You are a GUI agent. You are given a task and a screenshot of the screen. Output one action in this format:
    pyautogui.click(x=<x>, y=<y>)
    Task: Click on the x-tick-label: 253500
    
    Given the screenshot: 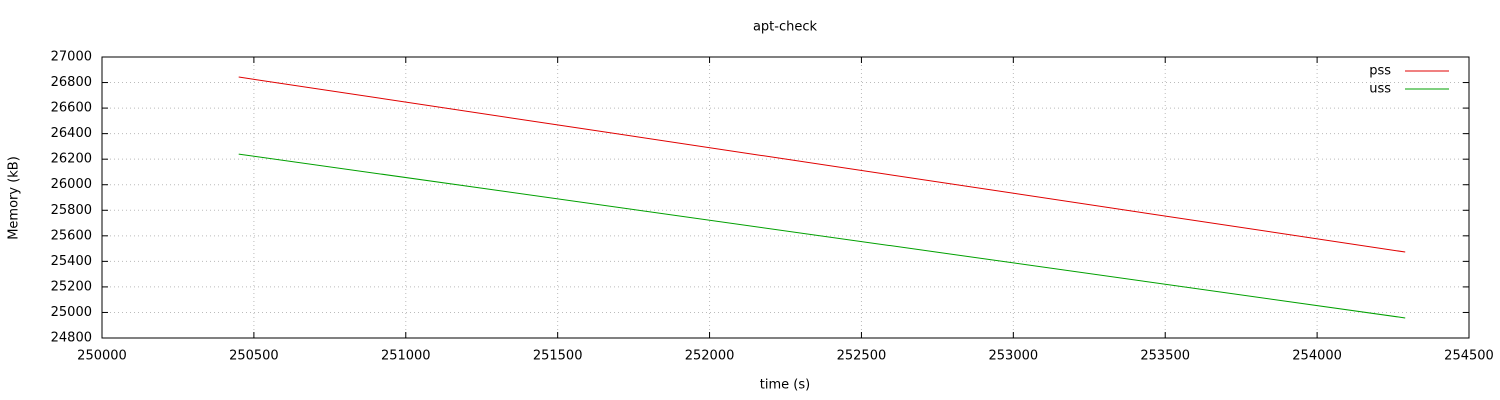 What is the action you would take?
    pyautogui.click(x=1165, y=356)
    